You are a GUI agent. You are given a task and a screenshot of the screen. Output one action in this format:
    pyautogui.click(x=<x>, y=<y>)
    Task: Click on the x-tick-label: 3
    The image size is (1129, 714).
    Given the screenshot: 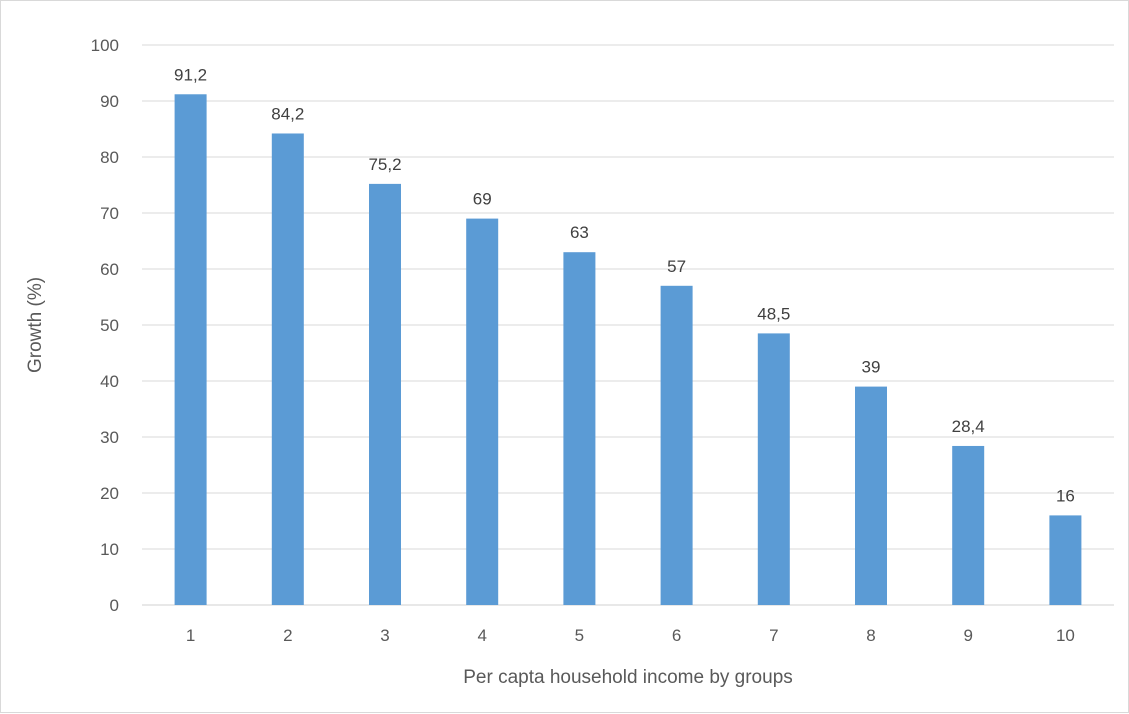 What is the action you would take?
    pyautogui.click(x=384, y=635)
    